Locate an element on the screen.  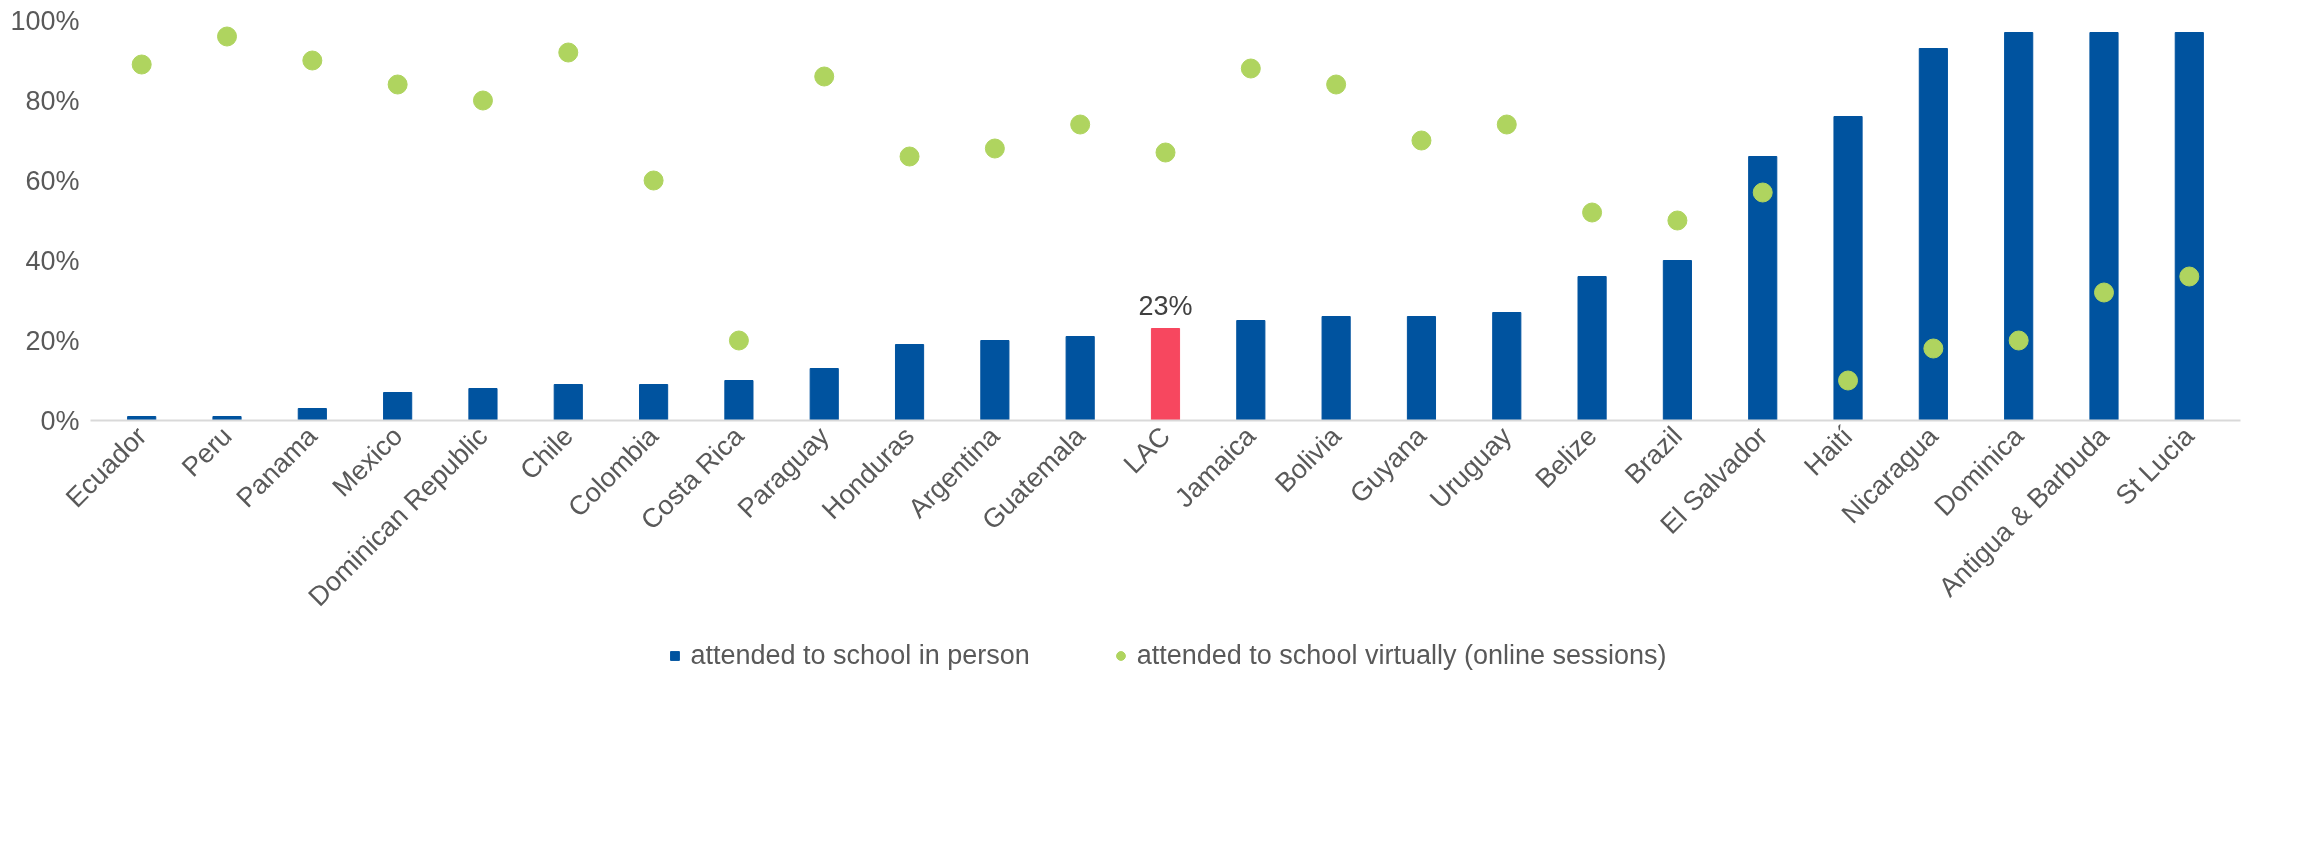
y-tick-label: 80% is located at coordinates (52, 100).